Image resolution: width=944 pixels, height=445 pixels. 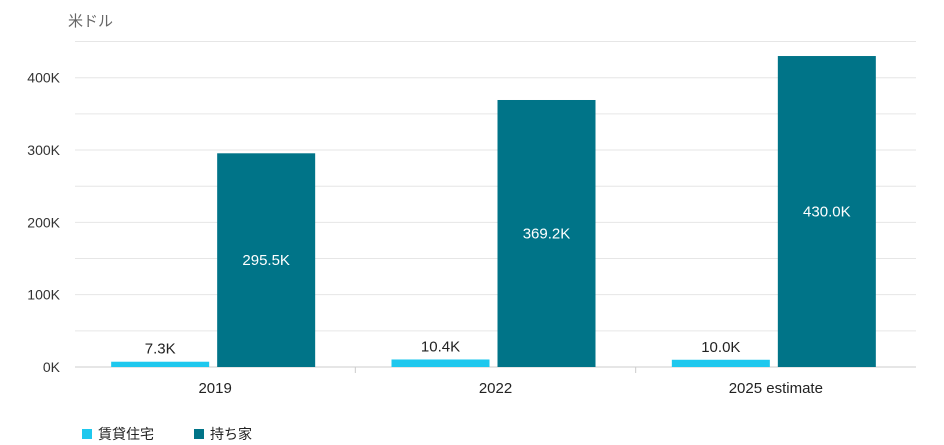 I want to click on data-label-rental: 10.0K, so click(x=720, y=347).